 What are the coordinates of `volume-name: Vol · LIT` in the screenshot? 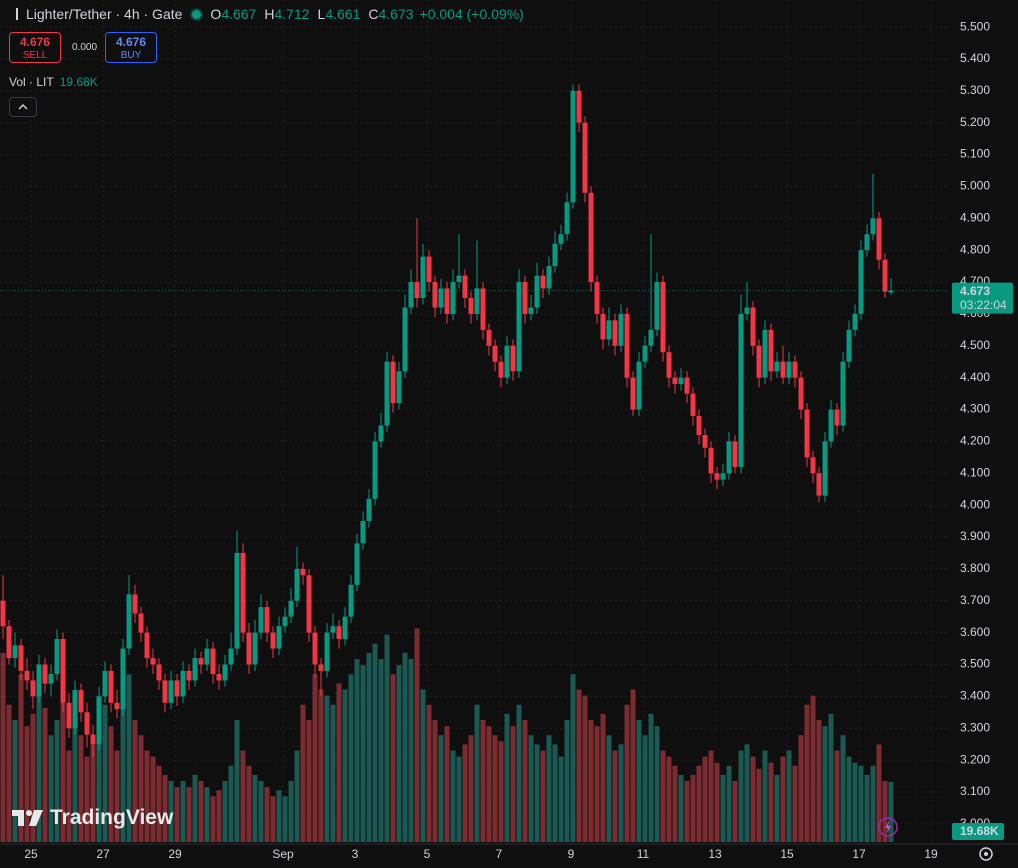 It's located at (31, 82).